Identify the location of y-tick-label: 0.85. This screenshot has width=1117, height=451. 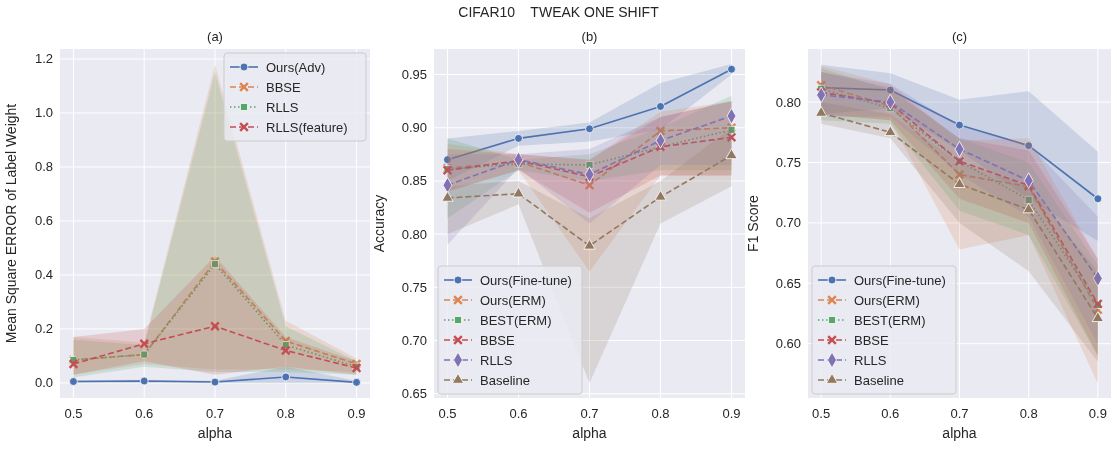
(414, 181).